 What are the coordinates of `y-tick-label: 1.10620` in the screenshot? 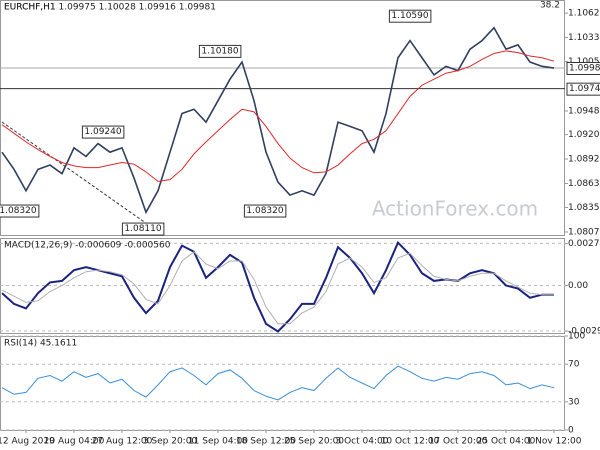 It's located at (584, 14).